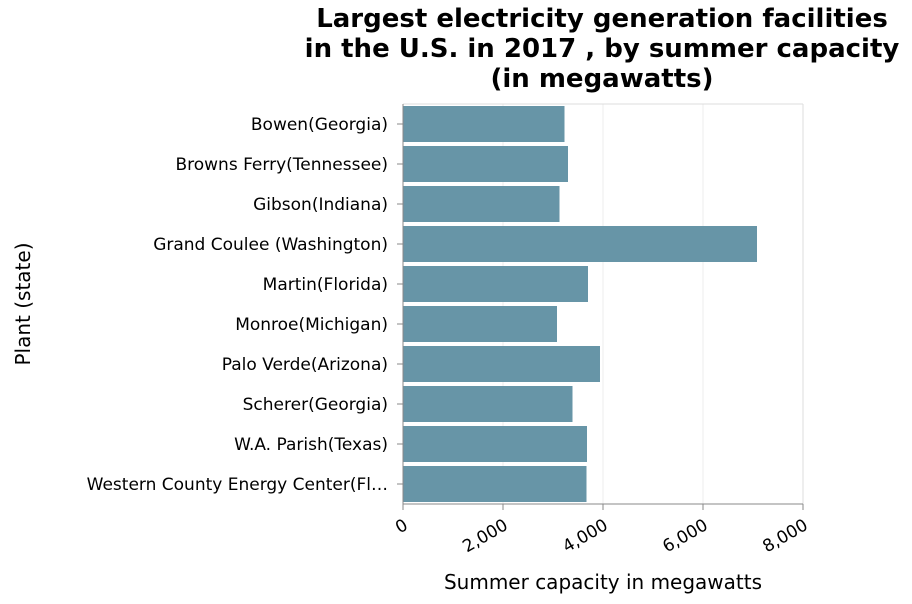 The width and height of the screenshot is (912, 604). I want to click on y-tick-label-7: Scherer(Georgia), so click(315, 405).